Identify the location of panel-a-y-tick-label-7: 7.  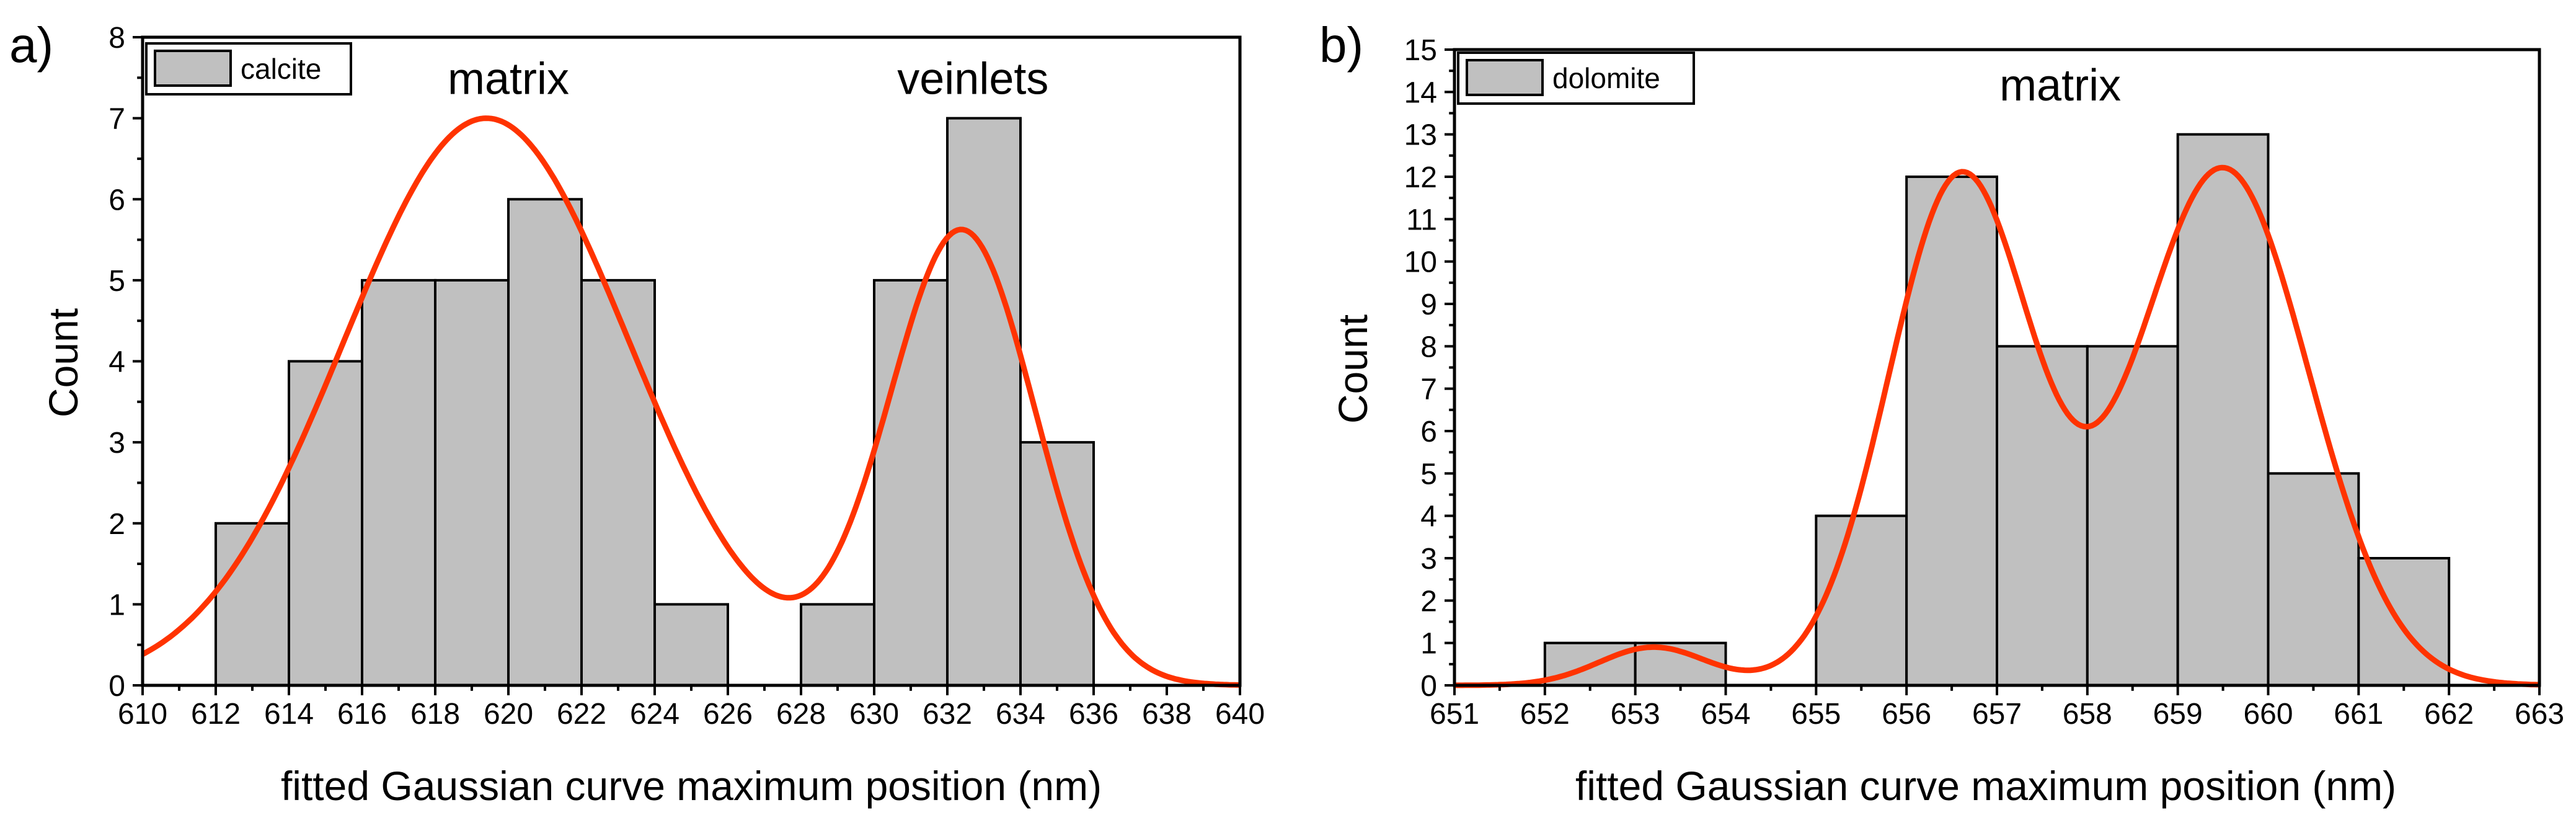
(117, 120).